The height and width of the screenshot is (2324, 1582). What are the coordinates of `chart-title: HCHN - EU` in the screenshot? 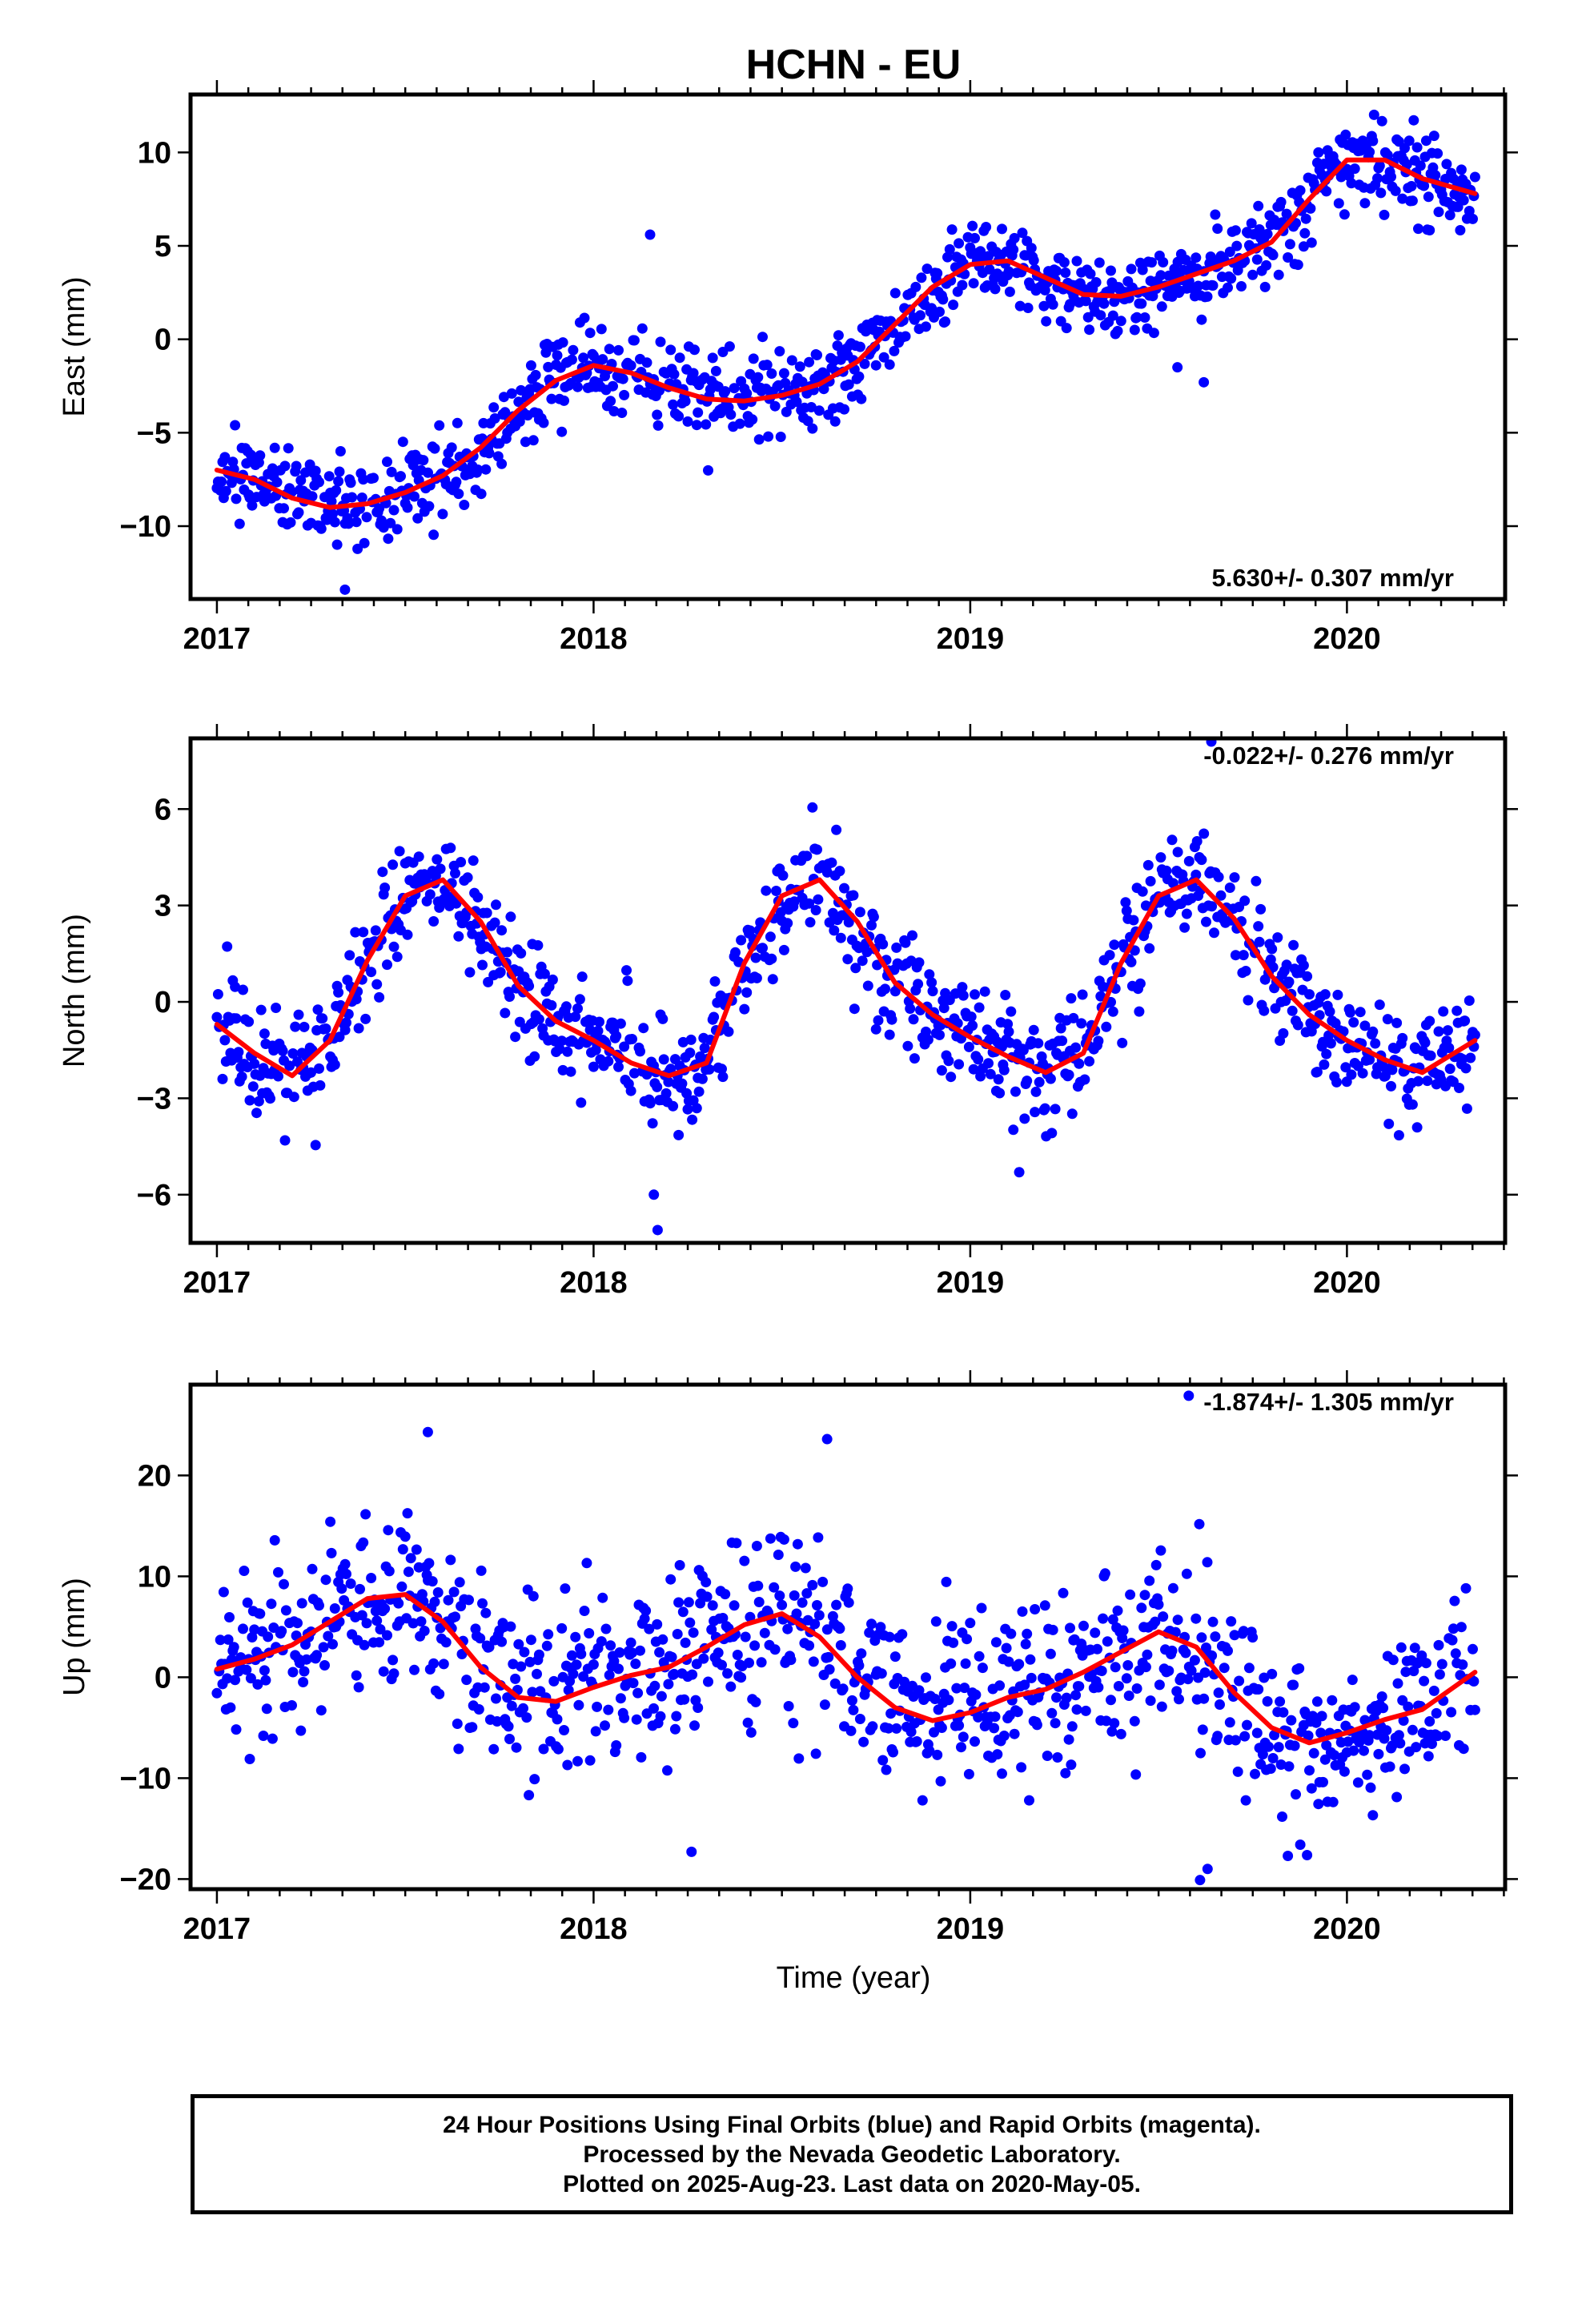 It's located at (854, 65).